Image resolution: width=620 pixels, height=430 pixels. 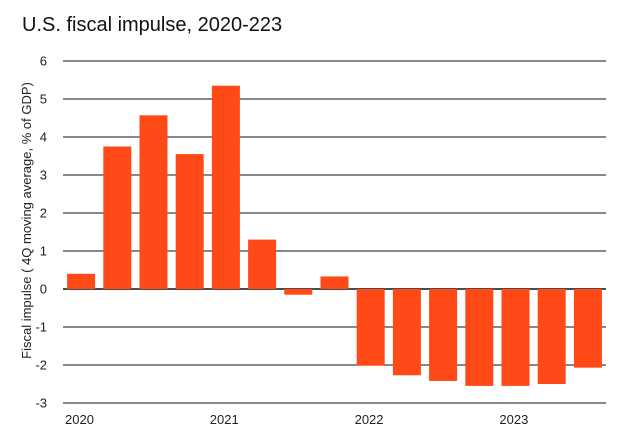 What do you see at coordinates (369, 419) in the screenshot?
I see `x-tick-label: 2022` at bounding box center [369, 419].